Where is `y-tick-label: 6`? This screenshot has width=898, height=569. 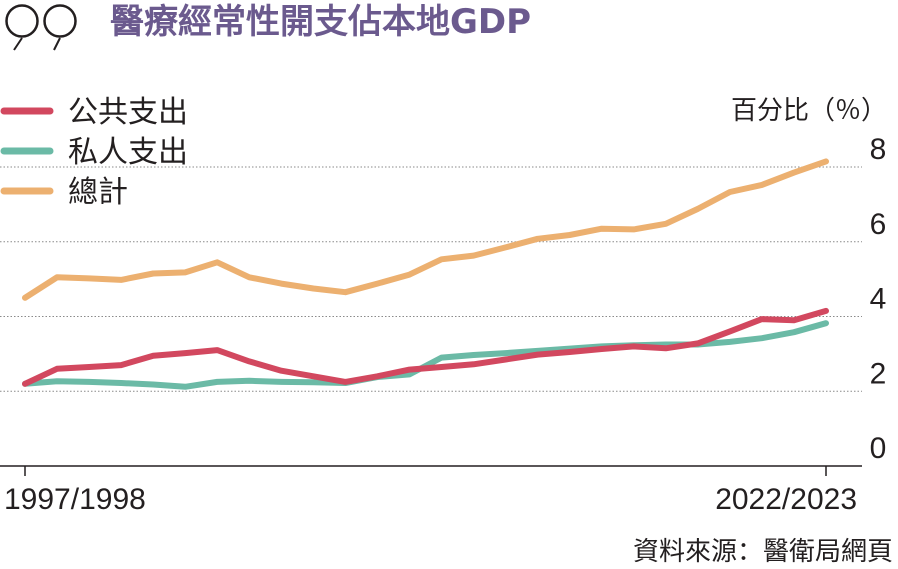 y-tick-label: 6 is located at coordinates (878, 224).